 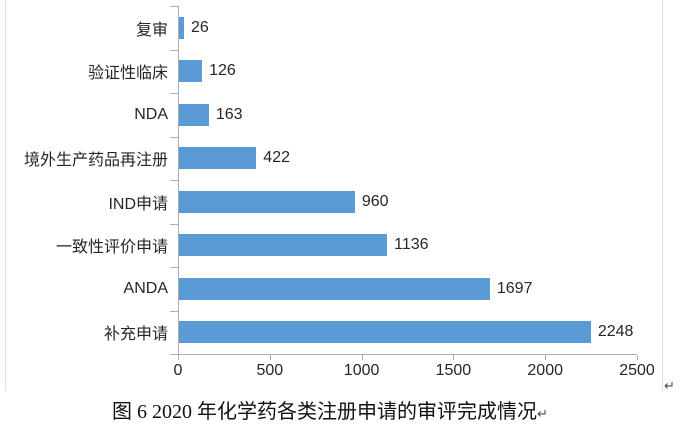 I want to click on category-label: 复审, so click(x=151, y=30).